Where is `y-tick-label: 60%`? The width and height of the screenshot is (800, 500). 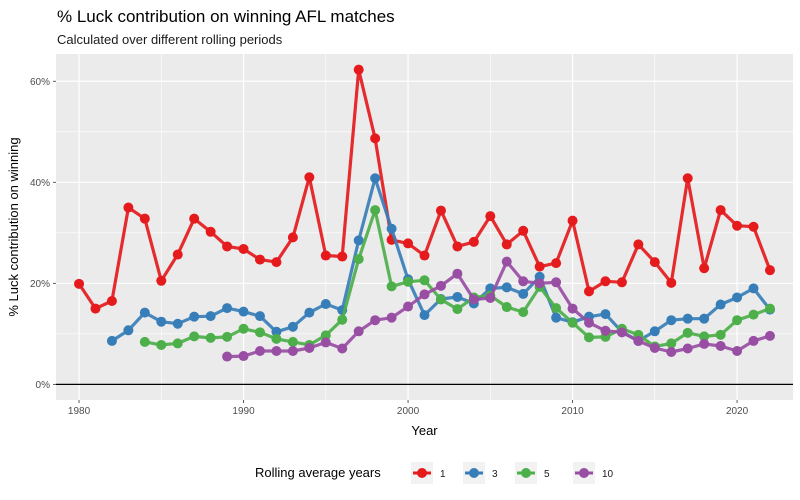 y-tick-label: 60% is located at coordinates (40, 82).